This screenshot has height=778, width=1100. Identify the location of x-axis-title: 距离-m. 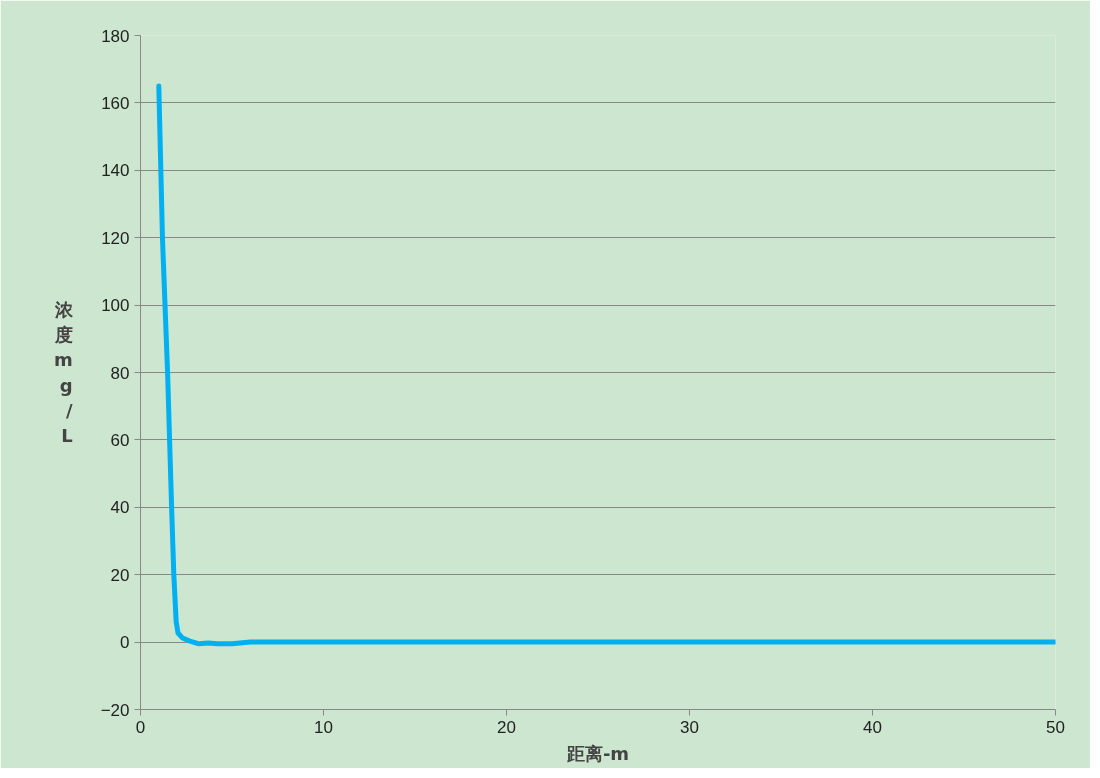
(597, 753).